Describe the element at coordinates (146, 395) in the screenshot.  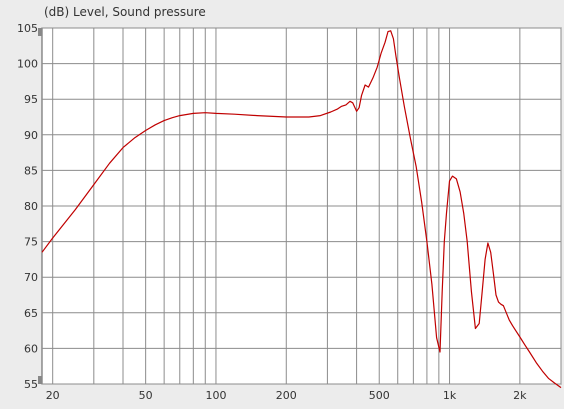
I see `x-tick-label: 50` at that location.